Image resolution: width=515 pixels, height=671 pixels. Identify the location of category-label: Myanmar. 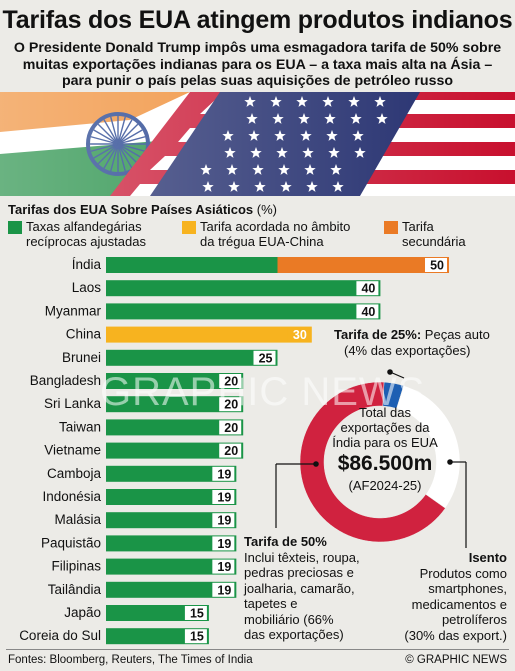
(73, 310).